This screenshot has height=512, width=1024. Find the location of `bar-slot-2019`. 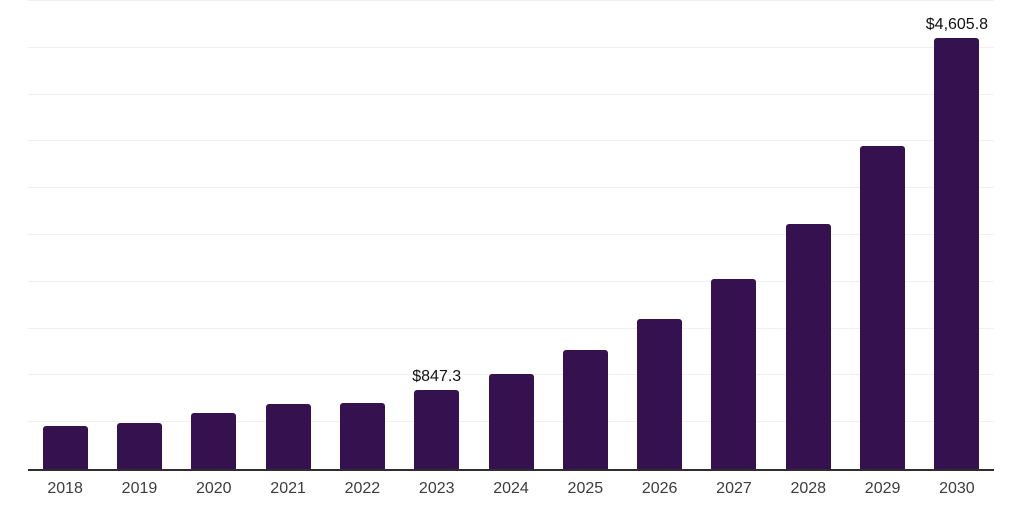

bar-slot-2019 is located at coordinates (139, 235).